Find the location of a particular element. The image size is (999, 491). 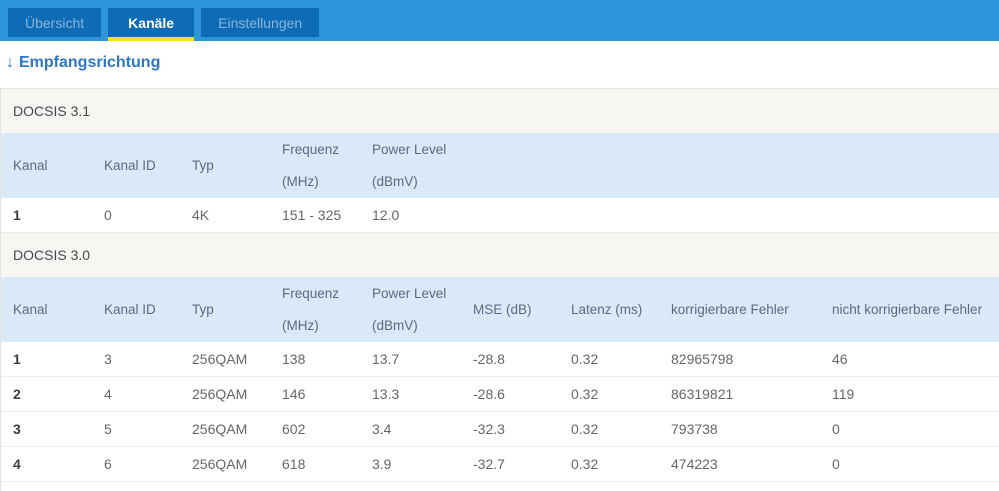

cell-power-level: 12.0 is located at coordinates (386, 215).